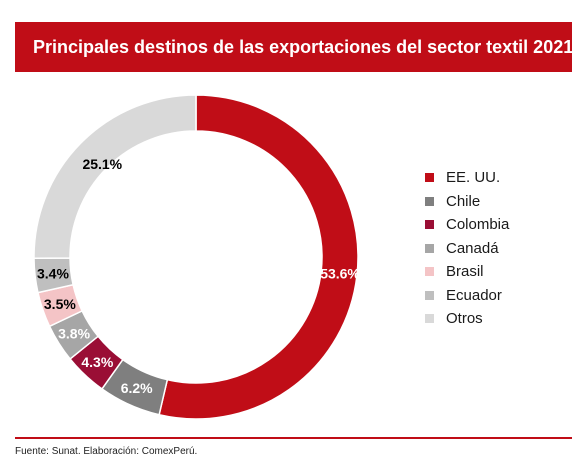 The height and width of the screenshot is (468, 587). Describe the element at coordinates (106, 451) in the screenshot. I see `source-note: Fuente: Sunat. Elaboración: ComexPerú.` at that location.